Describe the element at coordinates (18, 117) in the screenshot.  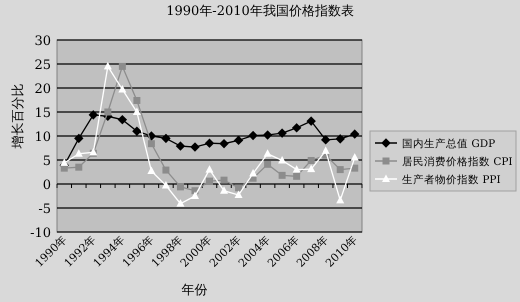
I see `y-axis-title: 增长百分比` at that location.